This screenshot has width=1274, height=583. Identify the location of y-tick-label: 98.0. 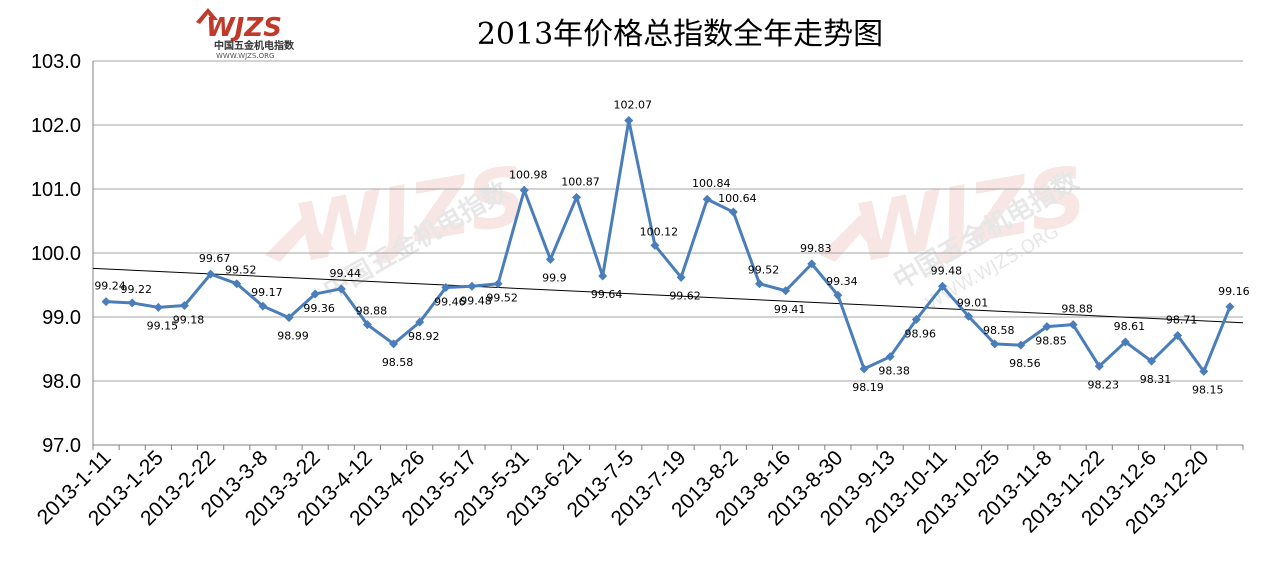
(61, 382).